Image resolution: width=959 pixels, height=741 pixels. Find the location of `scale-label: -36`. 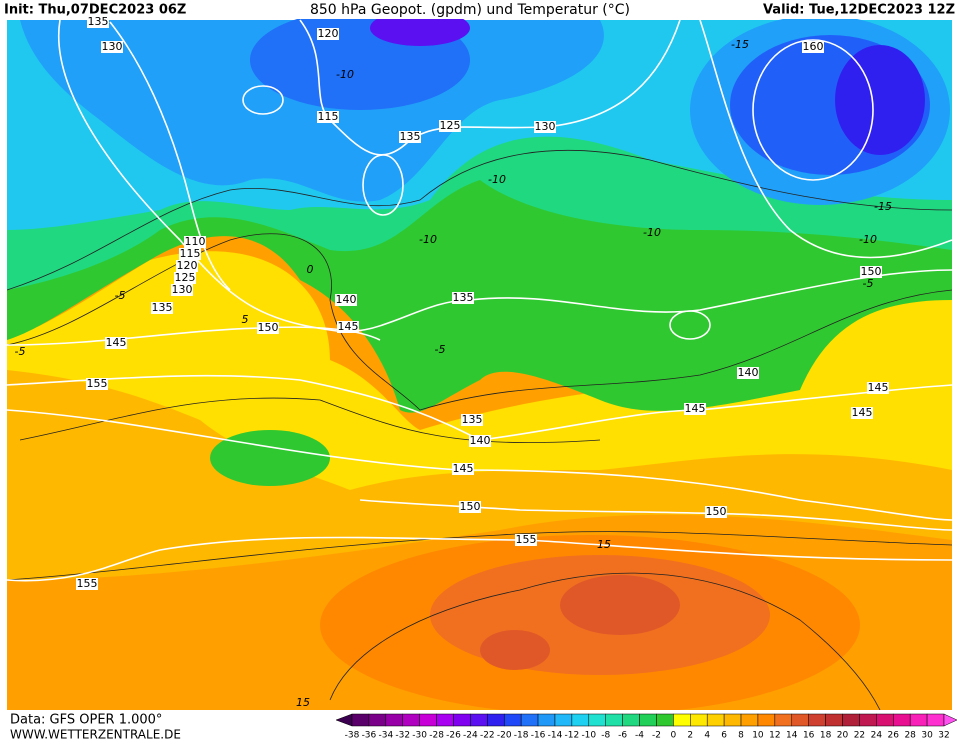

scale-label: -36 is located at coordinates (369, 736).